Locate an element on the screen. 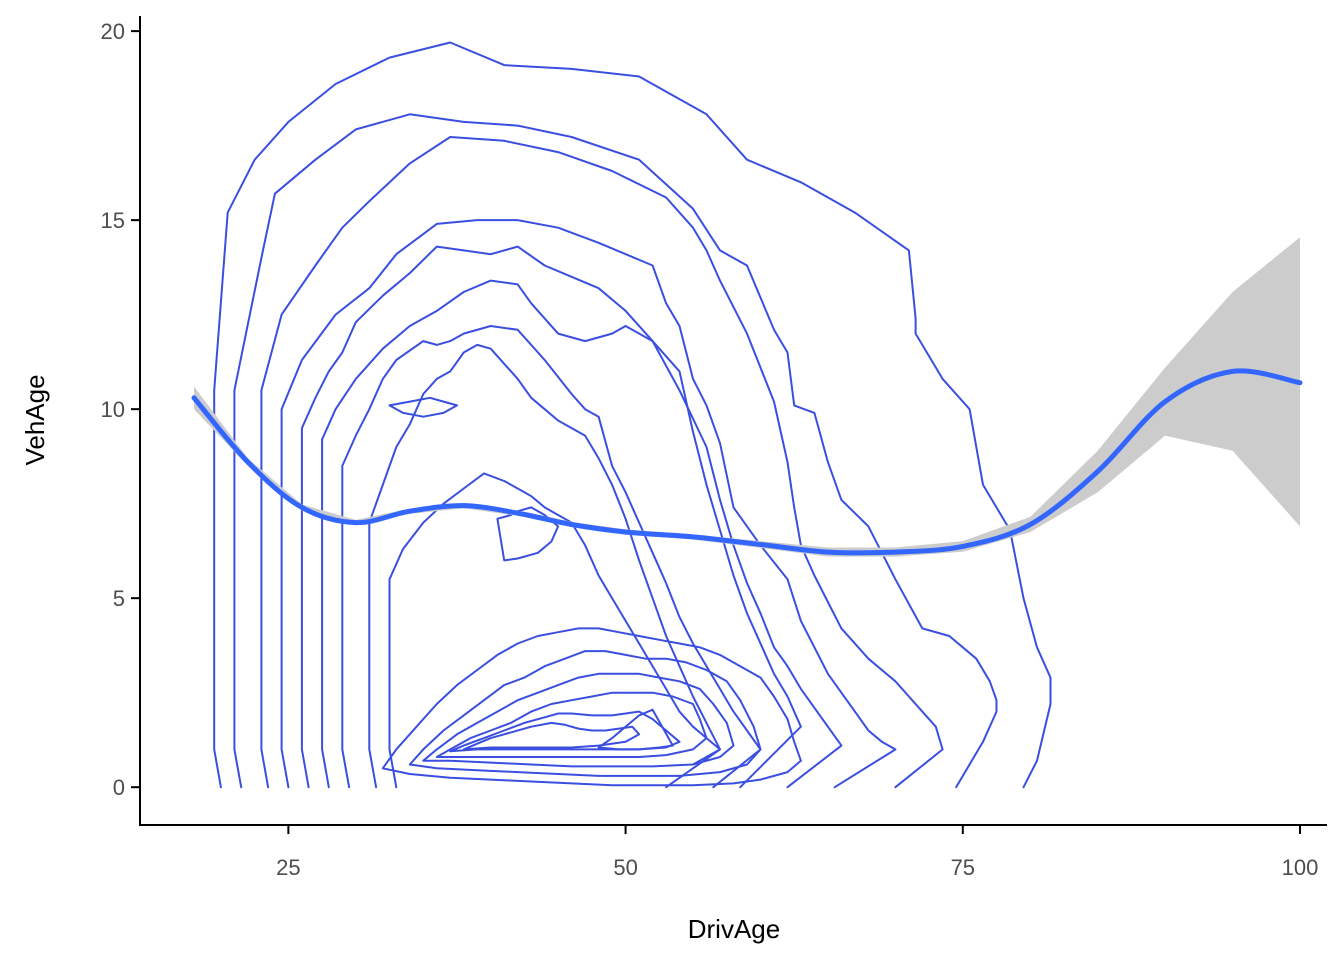 The image size is (1344, 960). y-tick-label: 20 is located at coordinates (113, 31).